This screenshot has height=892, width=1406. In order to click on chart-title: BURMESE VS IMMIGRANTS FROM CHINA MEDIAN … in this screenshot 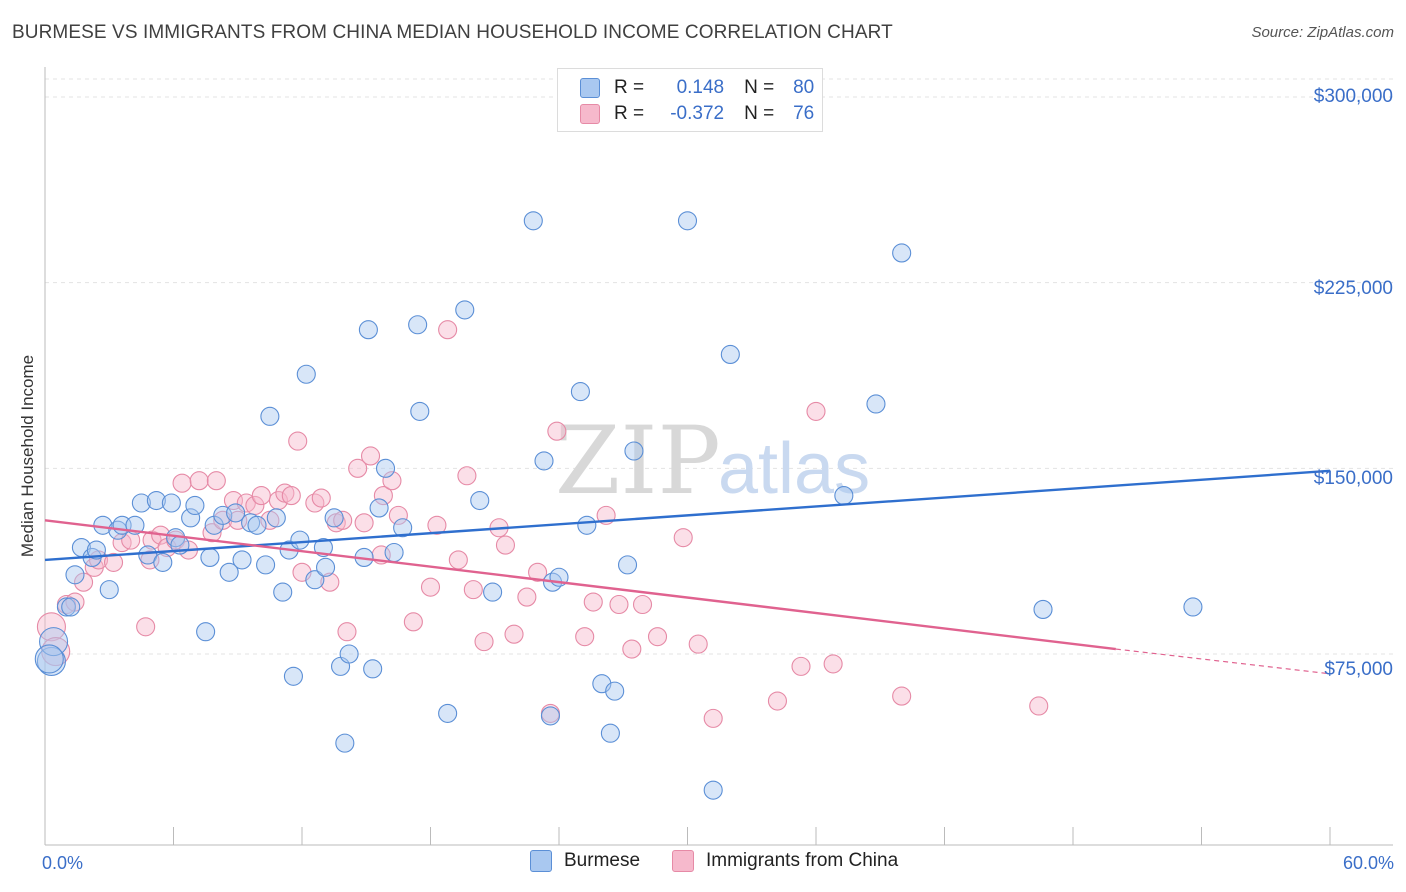, I will do `click(452, 32)`.